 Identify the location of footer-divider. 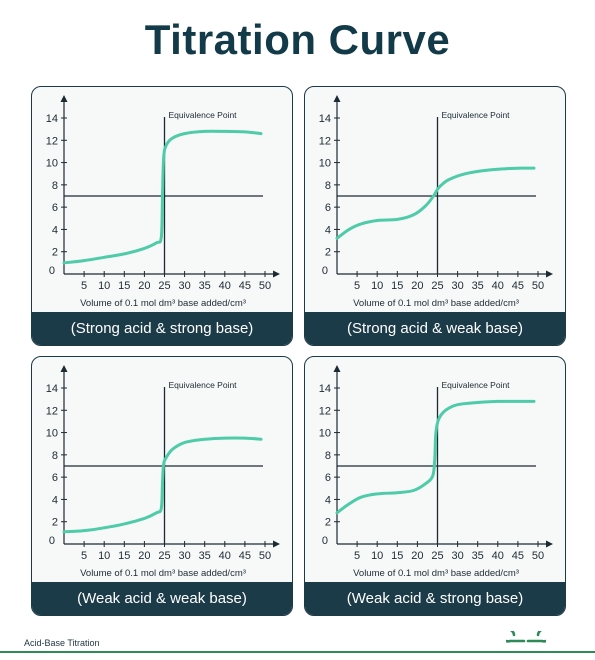
(297, 652).